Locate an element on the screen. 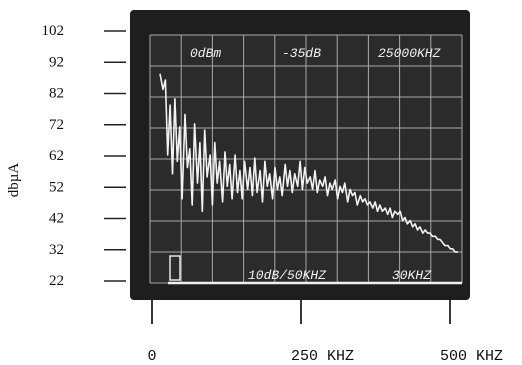  x-tick-label: 500 KHZ is located at coordinates (471, 356).